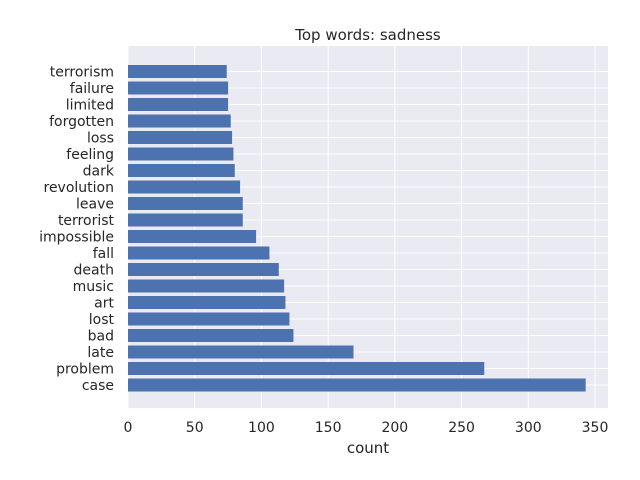 The width and height of the screenshot is (640, 480). I want to click on bar-loss, so click(180, 137).